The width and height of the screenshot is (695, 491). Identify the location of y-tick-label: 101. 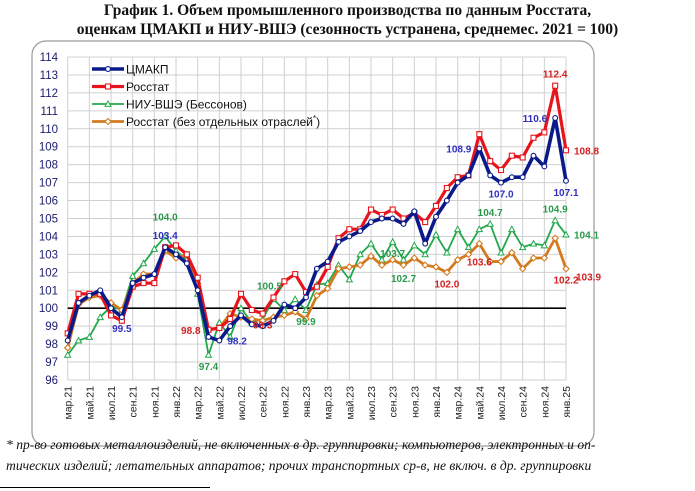
(48, 291).